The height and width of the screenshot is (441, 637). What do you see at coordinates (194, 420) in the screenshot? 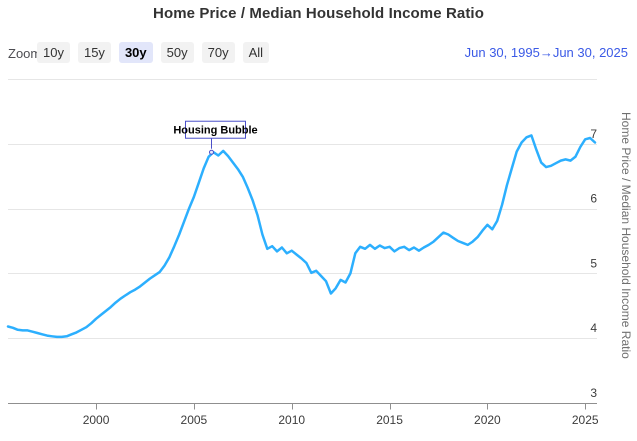
I see `x-tick-label: 2005` at bounding box center [194, 420].